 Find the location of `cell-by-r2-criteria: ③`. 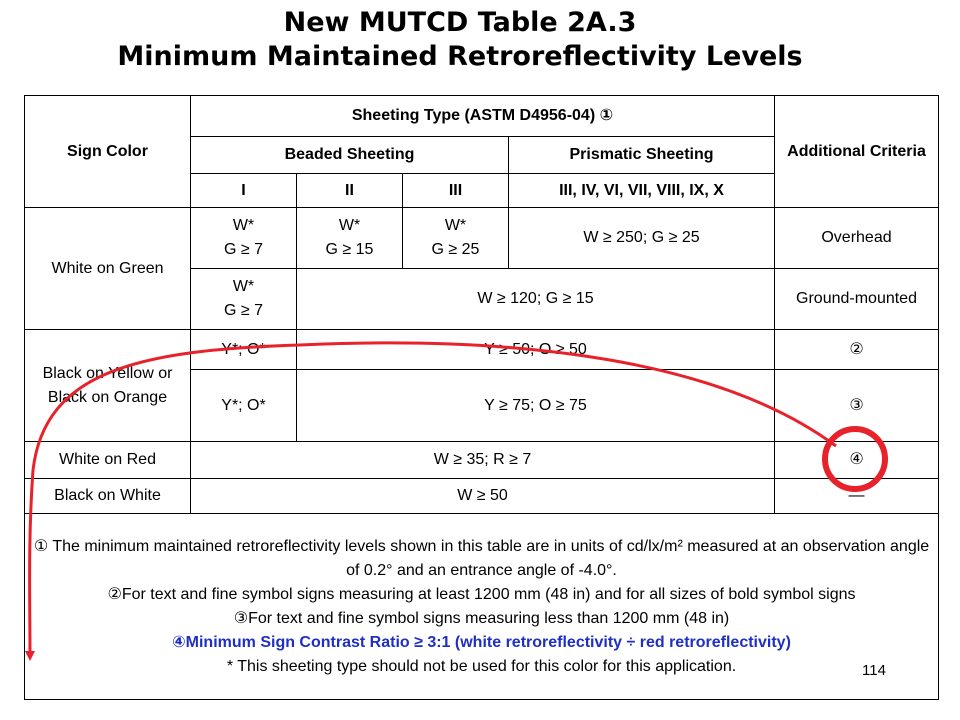

cell-by-r2-criteria: ③ is located at coordinates (856, 405).